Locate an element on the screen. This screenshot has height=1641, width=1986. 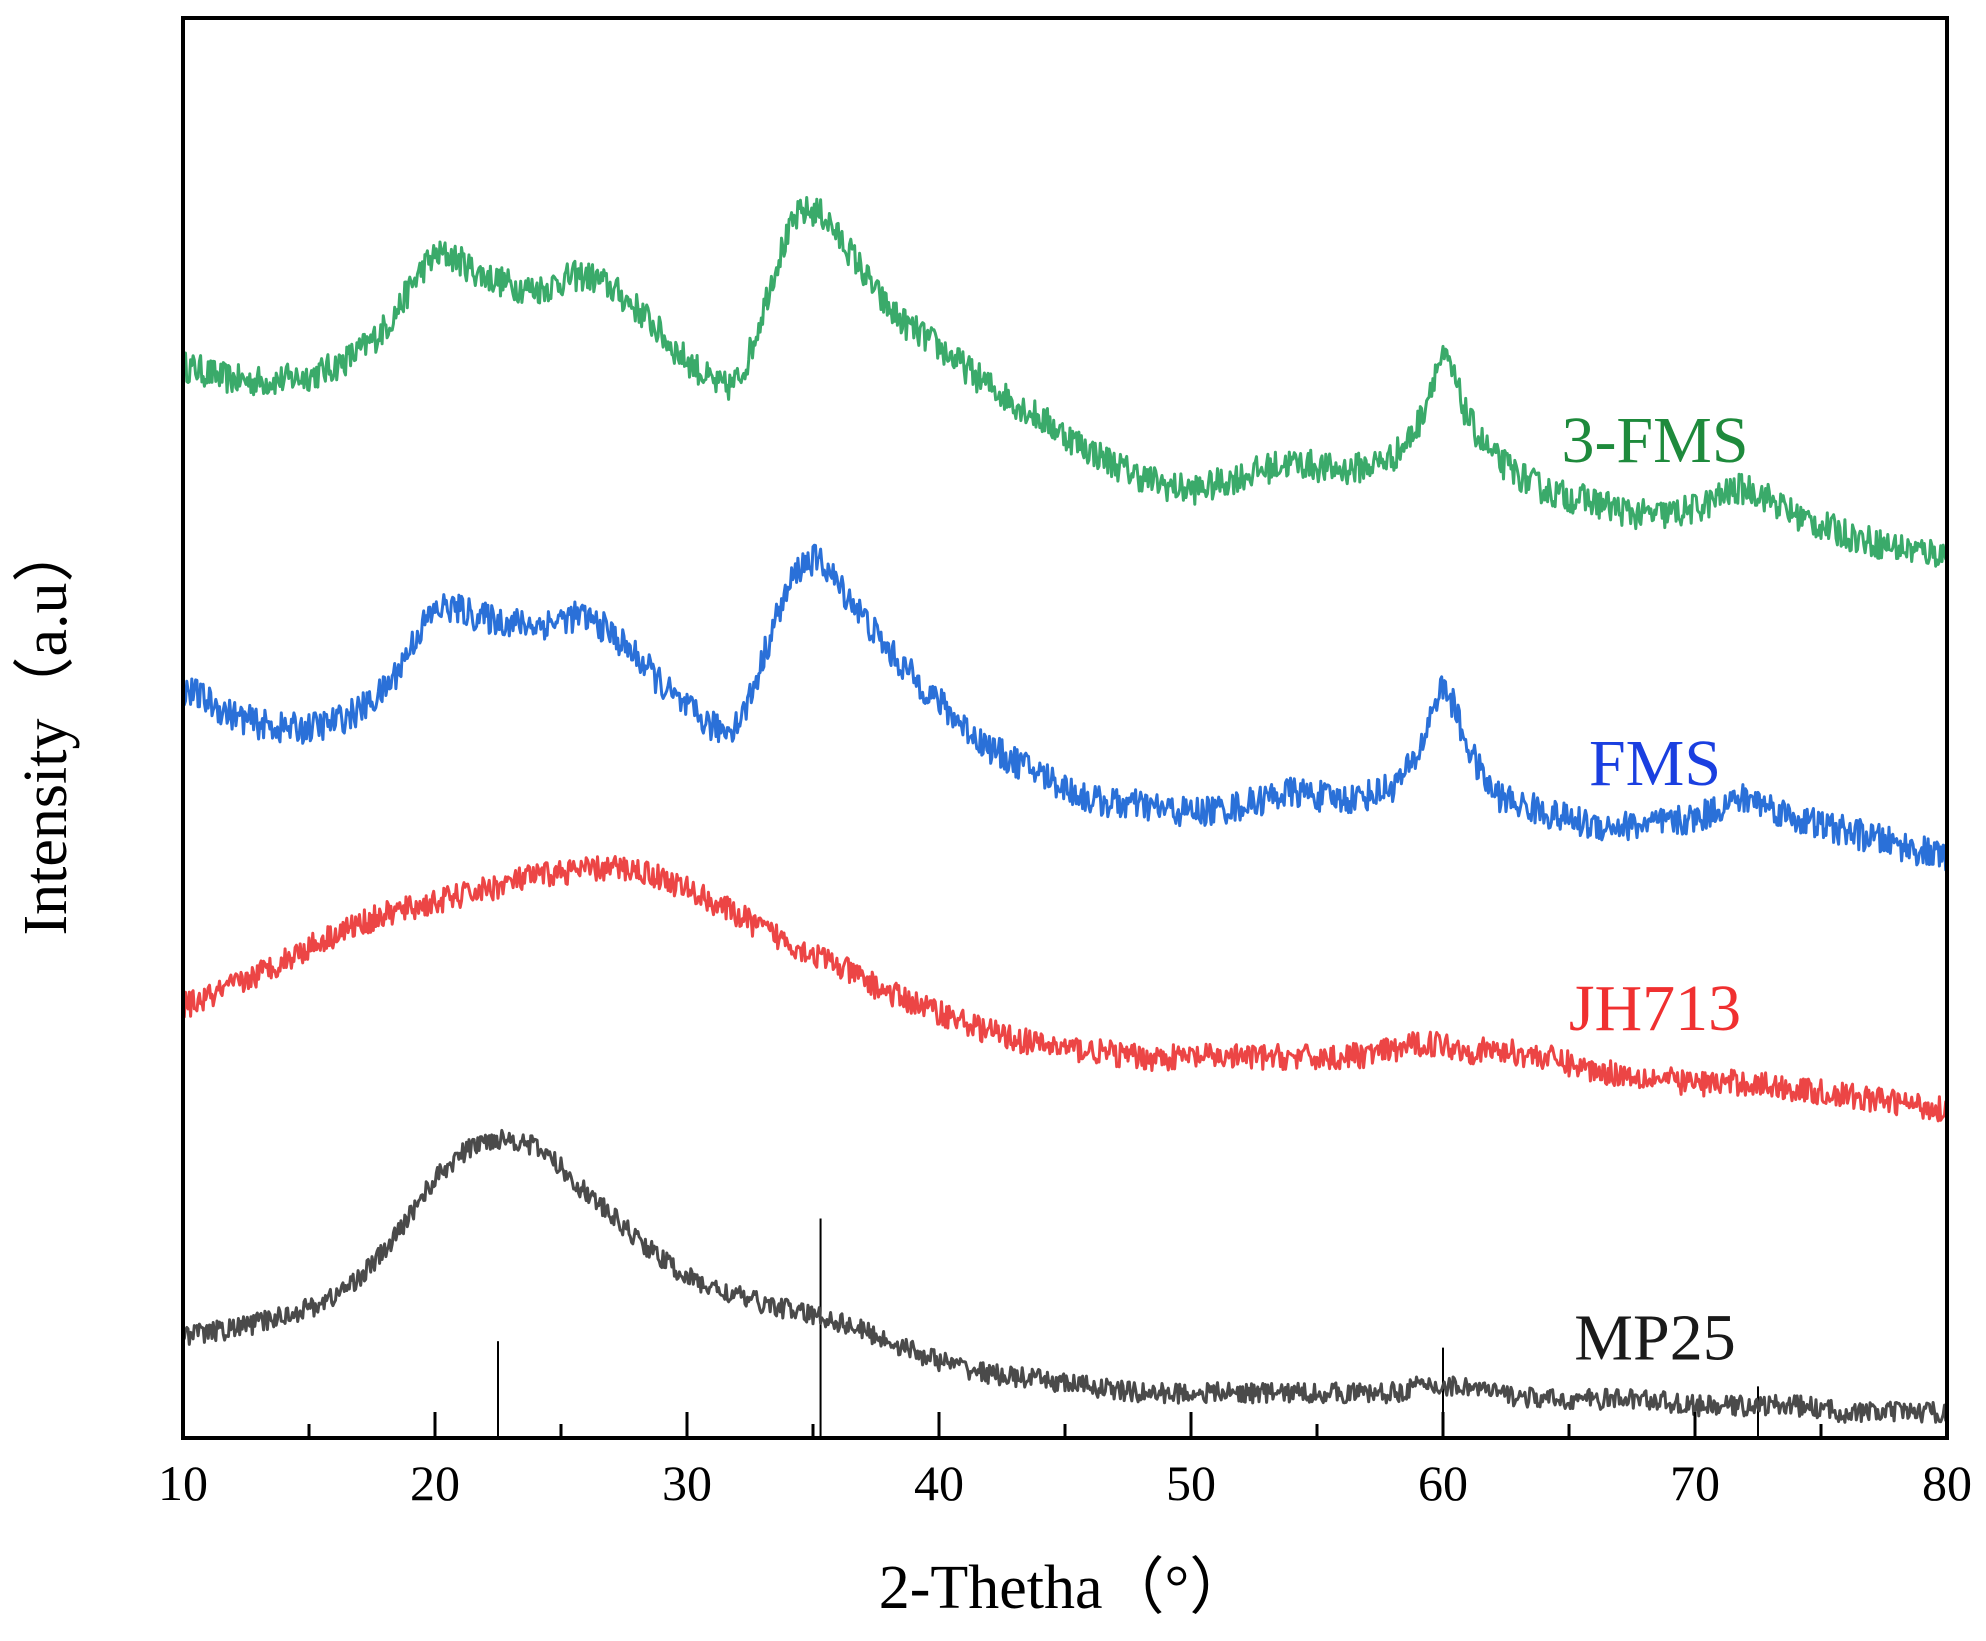
x-tick-label: 20 is located at coordinates (435, 1483).